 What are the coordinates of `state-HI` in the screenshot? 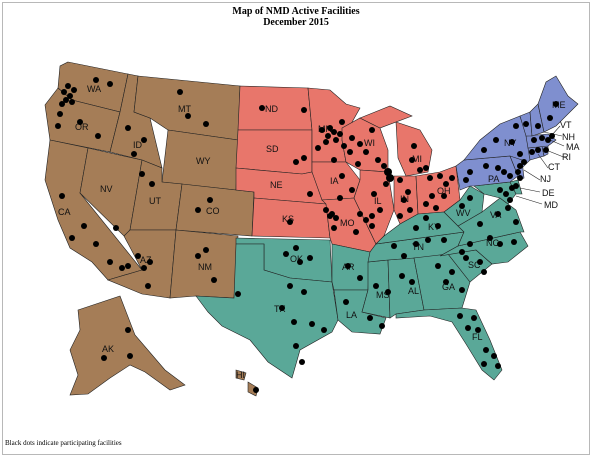 It's located at (247, 383).